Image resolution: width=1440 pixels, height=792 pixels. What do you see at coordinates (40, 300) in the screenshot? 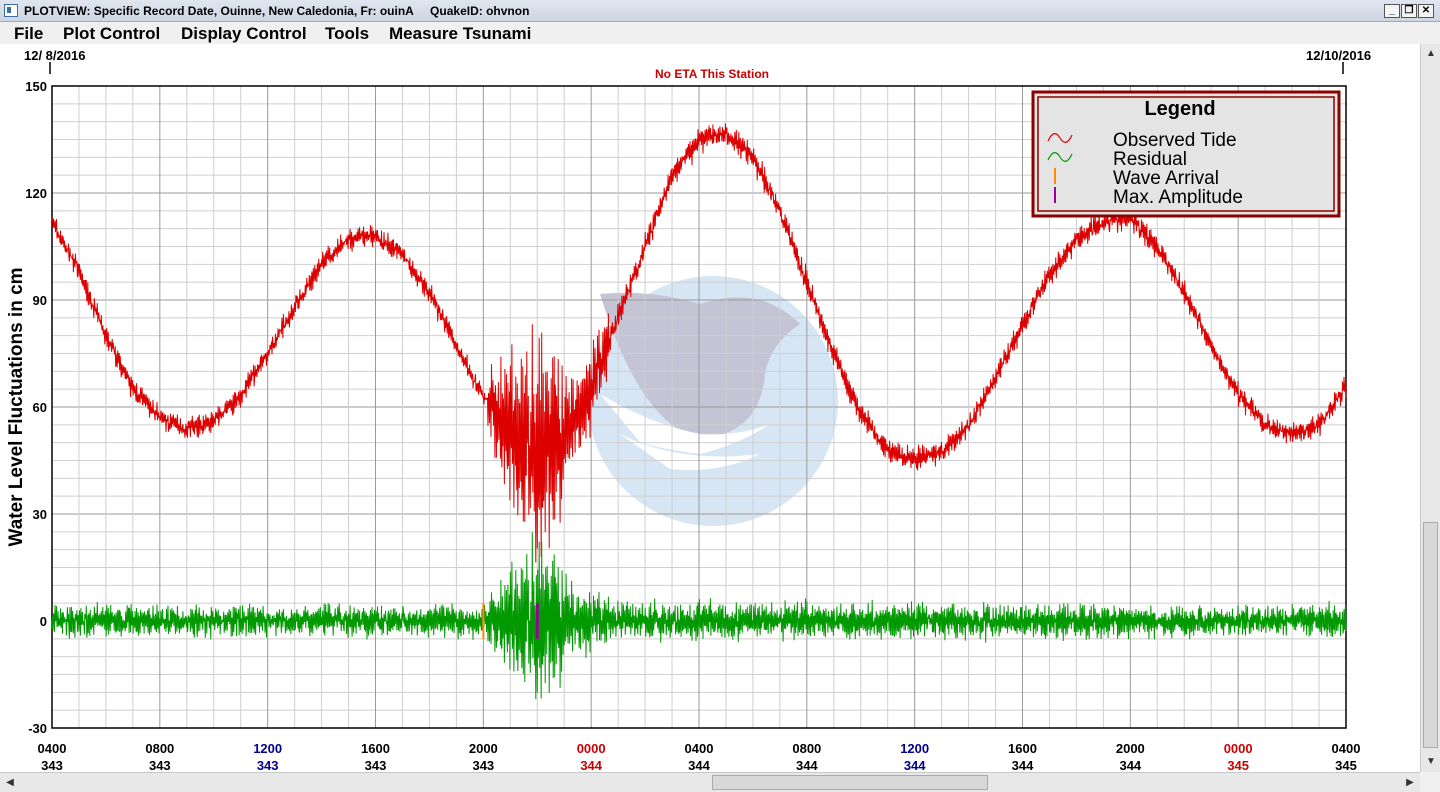
I see `y-tick-label: 90` at bounding box center [40, 300].